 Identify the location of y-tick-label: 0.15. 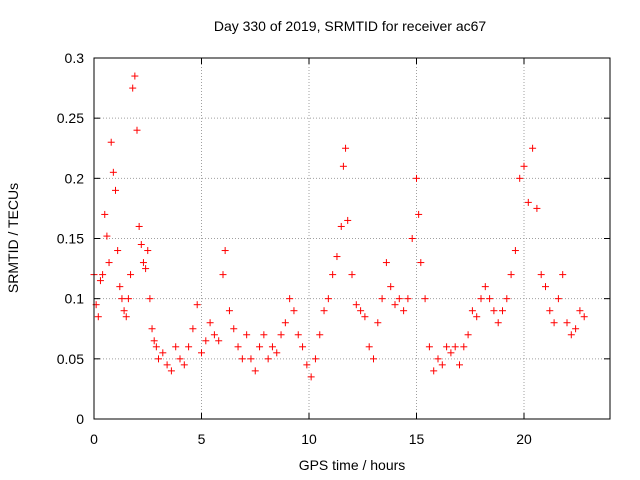
(70, 239).